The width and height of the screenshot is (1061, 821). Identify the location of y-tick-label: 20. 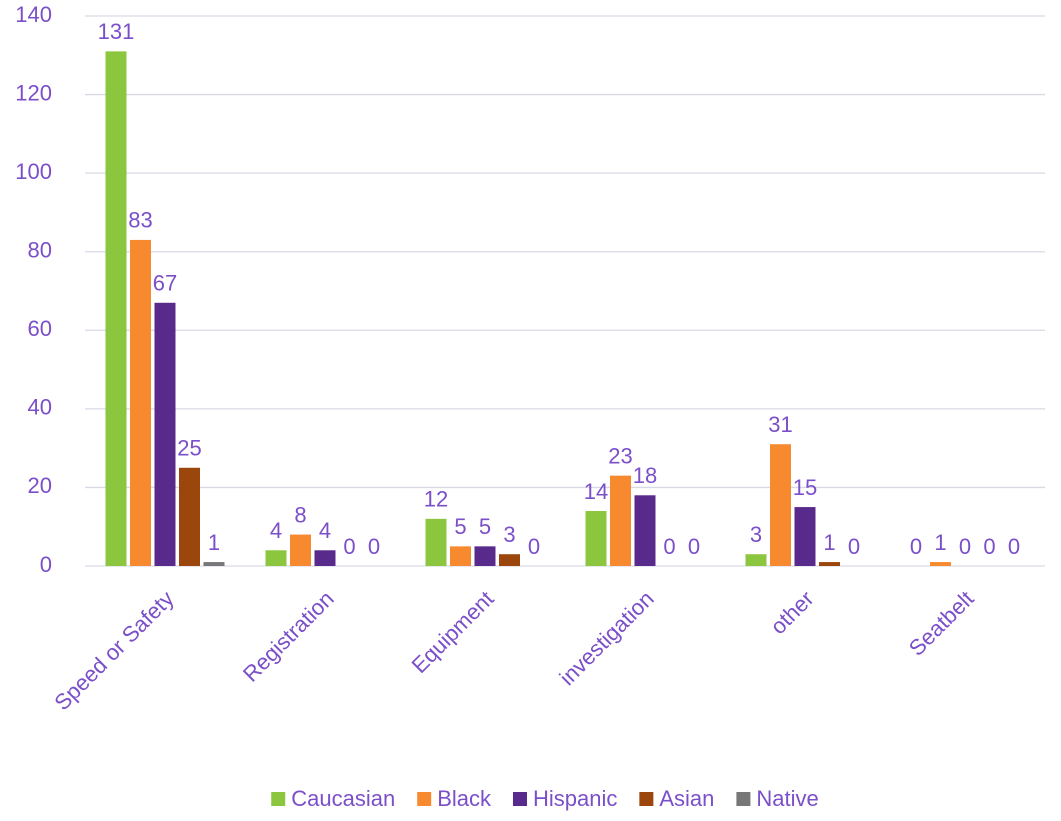
(40, 485).